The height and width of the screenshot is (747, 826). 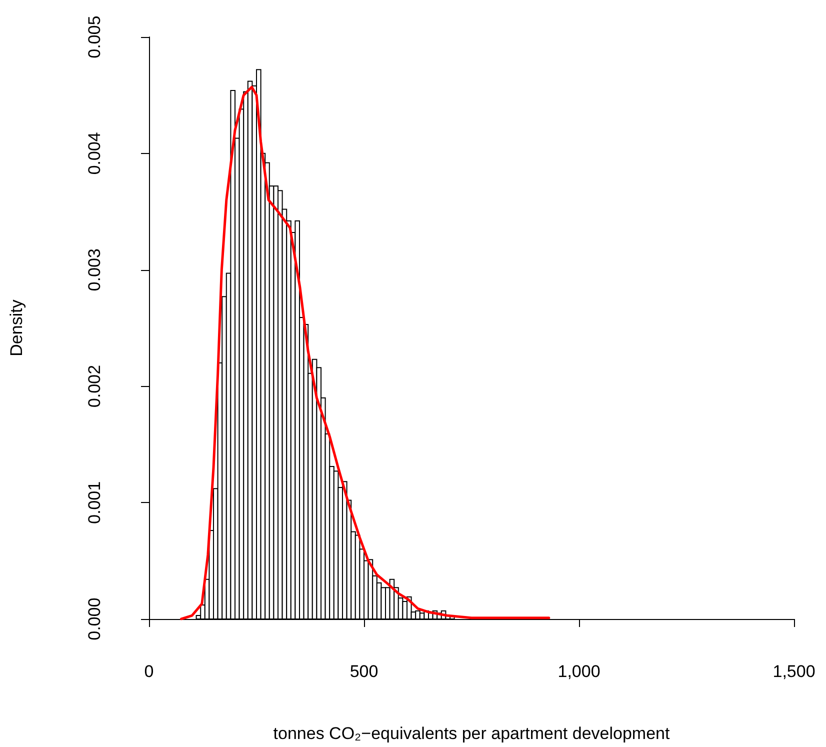 What do you see at coordinates (94, 619) in the screenshot?
I see `y-tick-label: 0.000` at bounding box center [94, 619].